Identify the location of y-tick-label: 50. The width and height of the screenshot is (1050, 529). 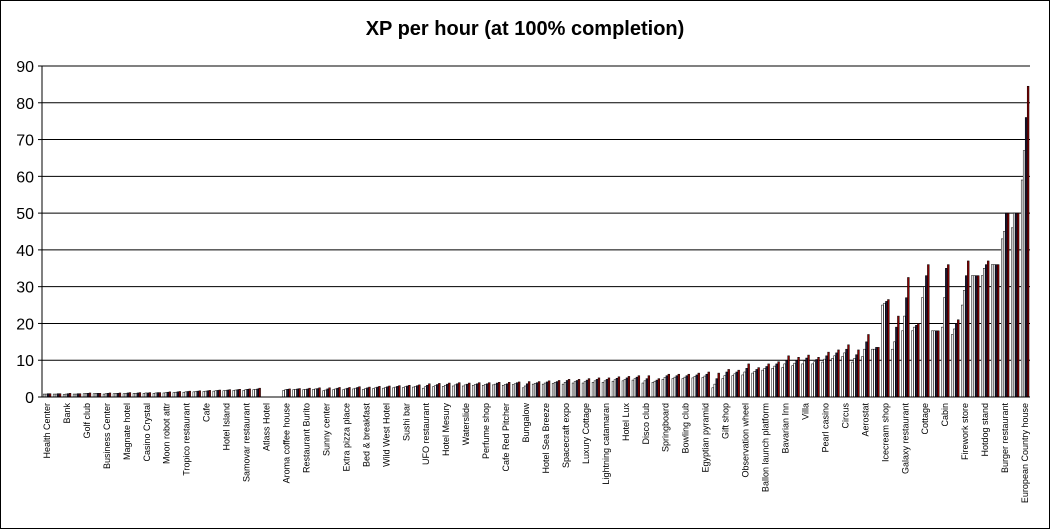
(25, 214).